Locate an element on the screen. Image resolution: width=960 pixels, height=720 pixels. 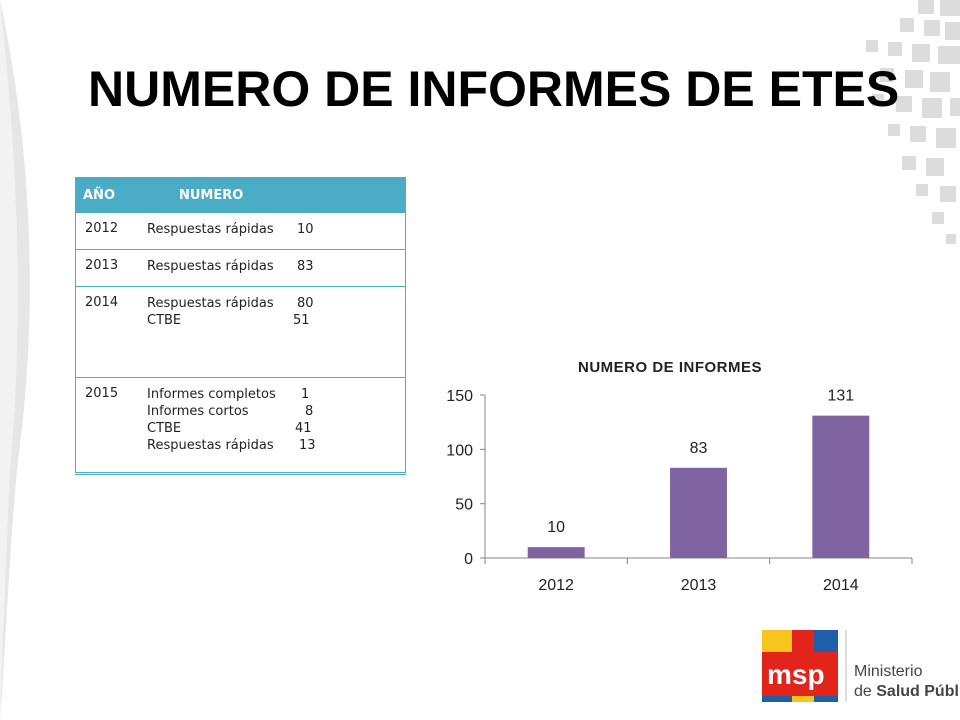
y-tick-label: 0 is located at coordinates (468, 559).